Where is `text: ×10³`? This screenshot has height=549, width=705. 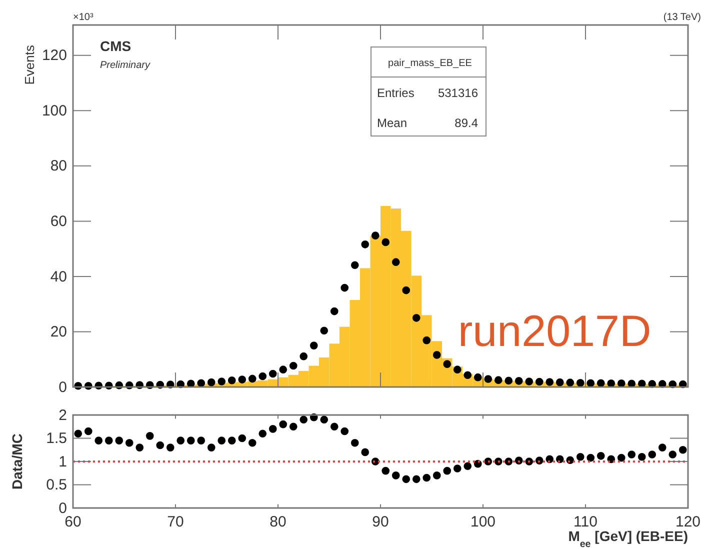
text: ×10³ is located at coordinates (83, 17).